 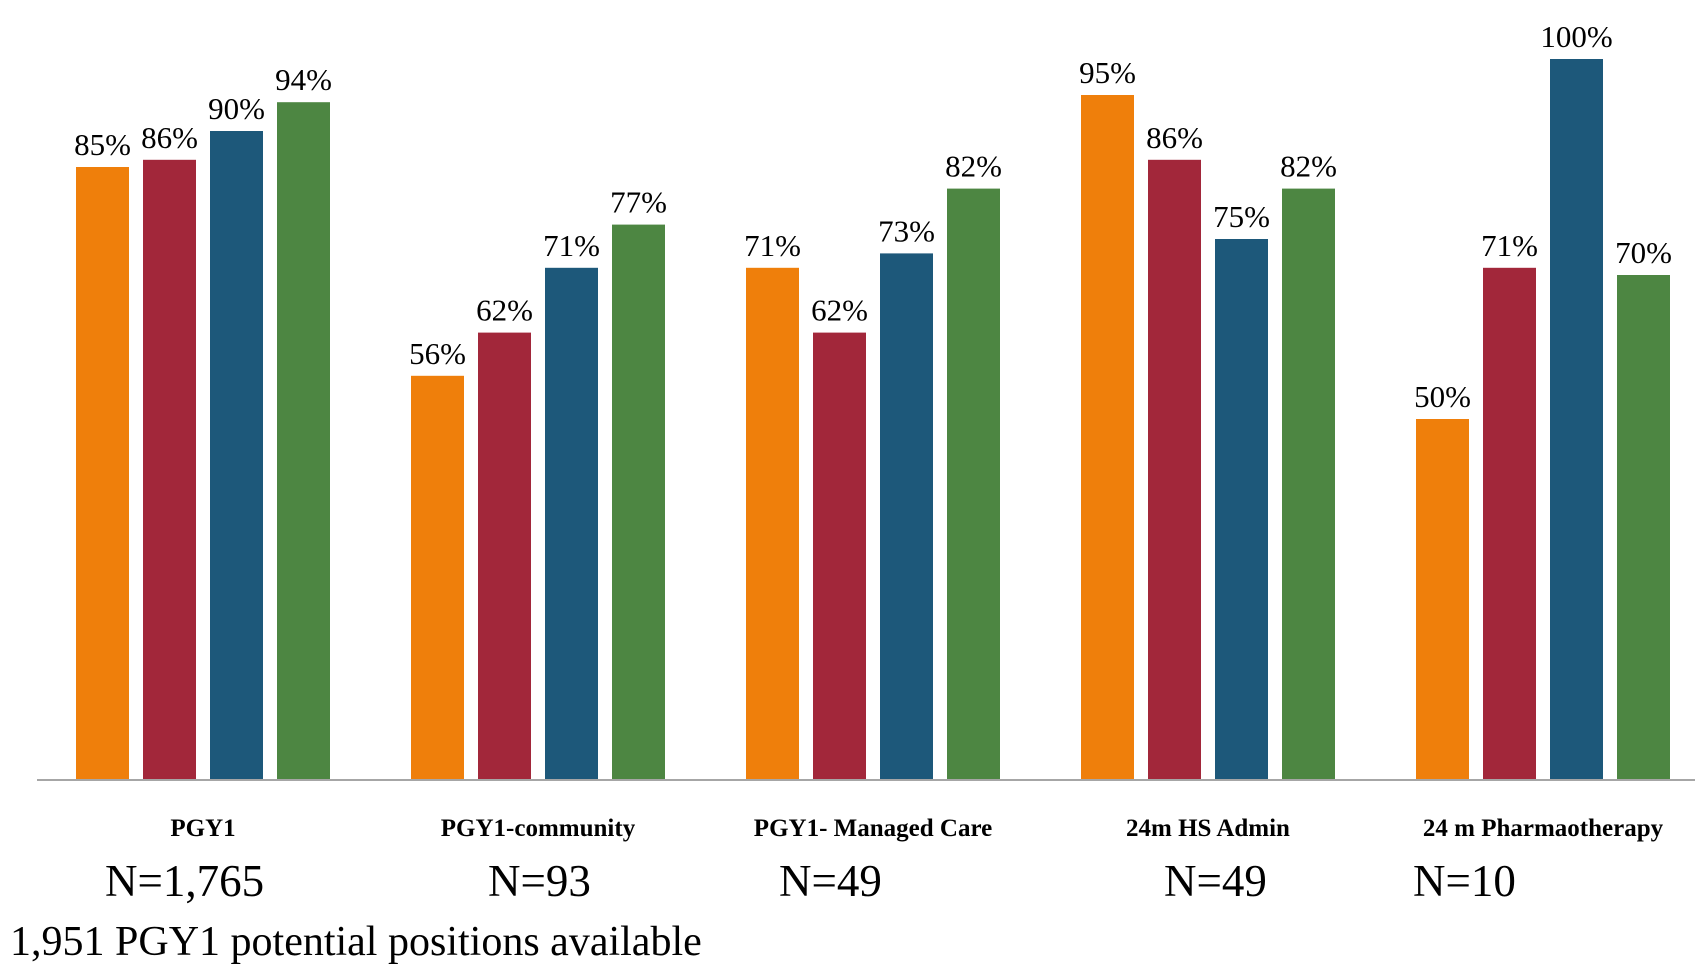 What do you see at coordinates (1464, 881) in the screenshot?
I see `n-label: N=10` at bounding box center [1464, 881].